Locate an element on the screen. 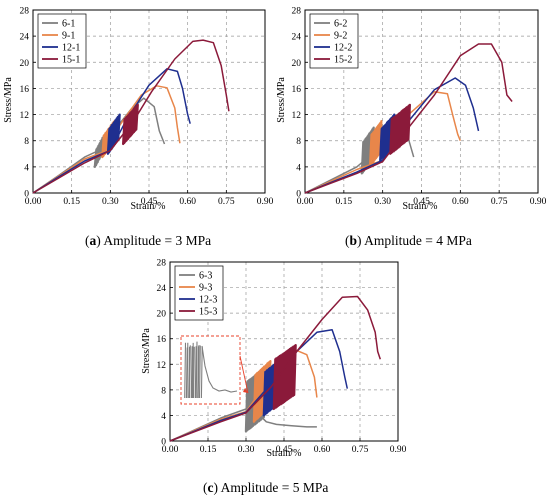 The image size is (550, 499). legend-label: 12-3 is located at coordinates (208, 300).